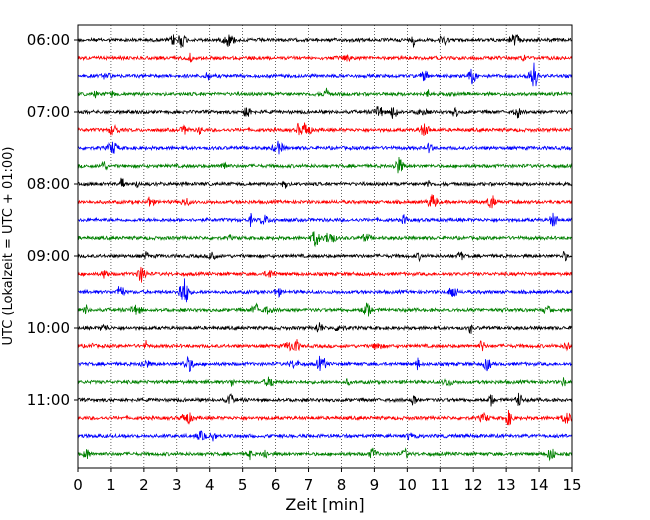  What do you see at coordinates (78, 485) in the screenshot?
I see `x-tick-label: 0` at bounding box center [78, 485].